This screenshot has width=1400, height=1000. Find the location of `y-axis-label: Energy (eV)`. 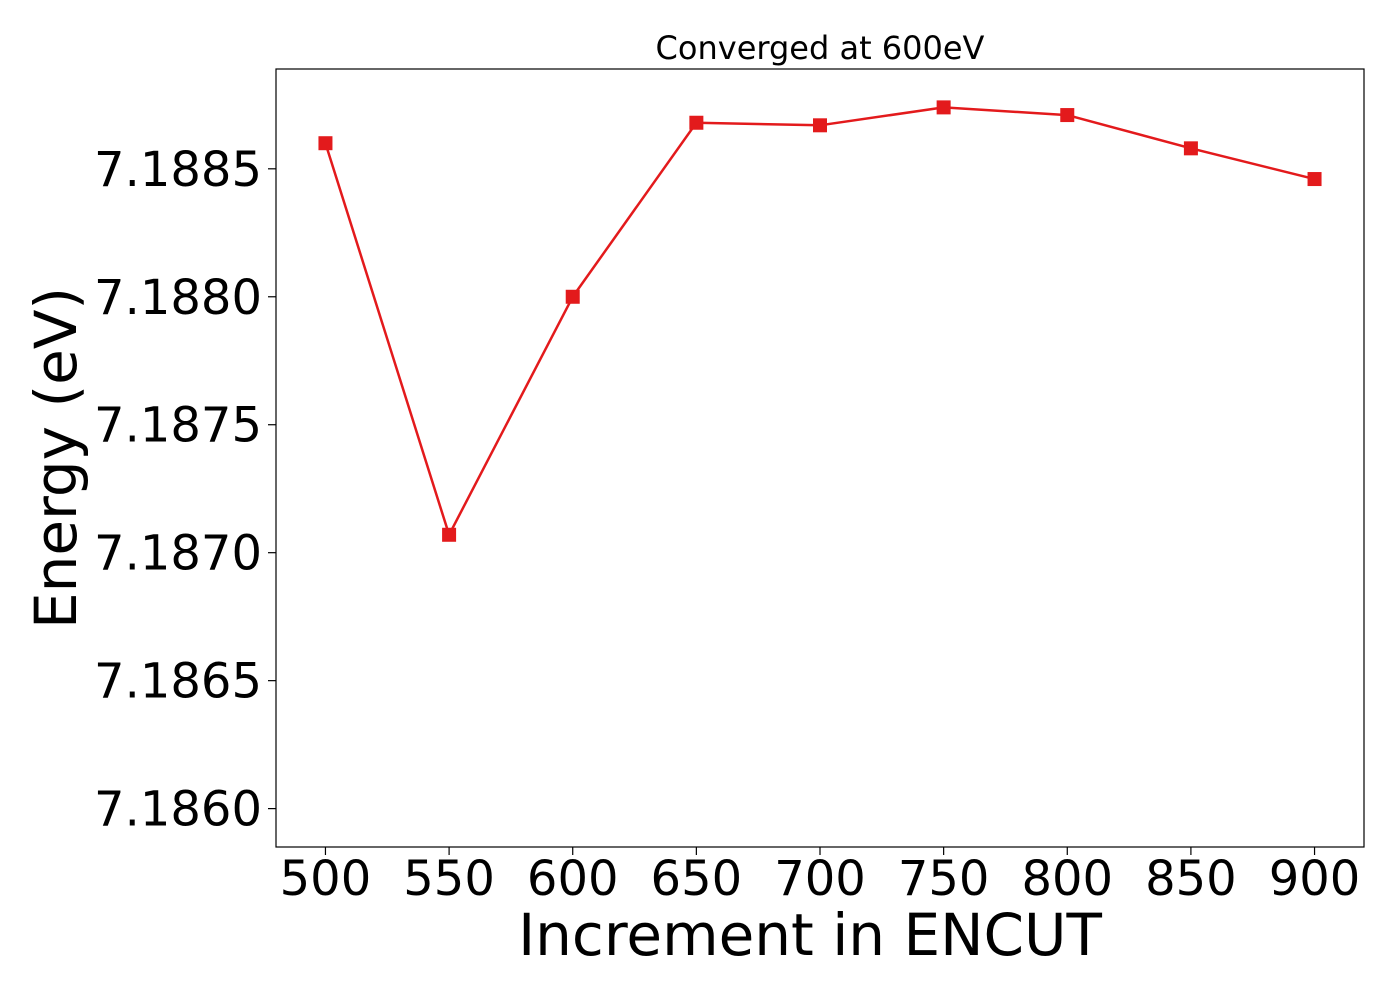

y-axis-label: Energy (eV) is located at coordinates (56, 458).